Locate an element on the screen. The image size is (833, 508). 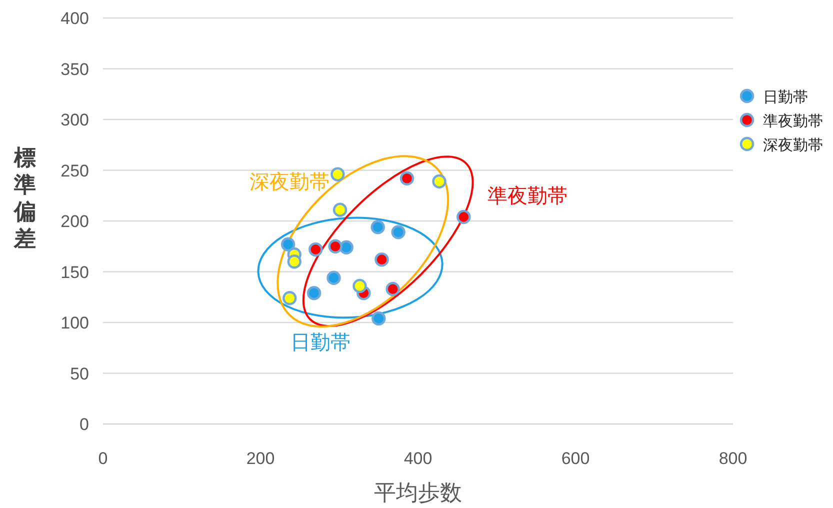
annotation: 準夜勤帯 is located at coordinates (527, 197).